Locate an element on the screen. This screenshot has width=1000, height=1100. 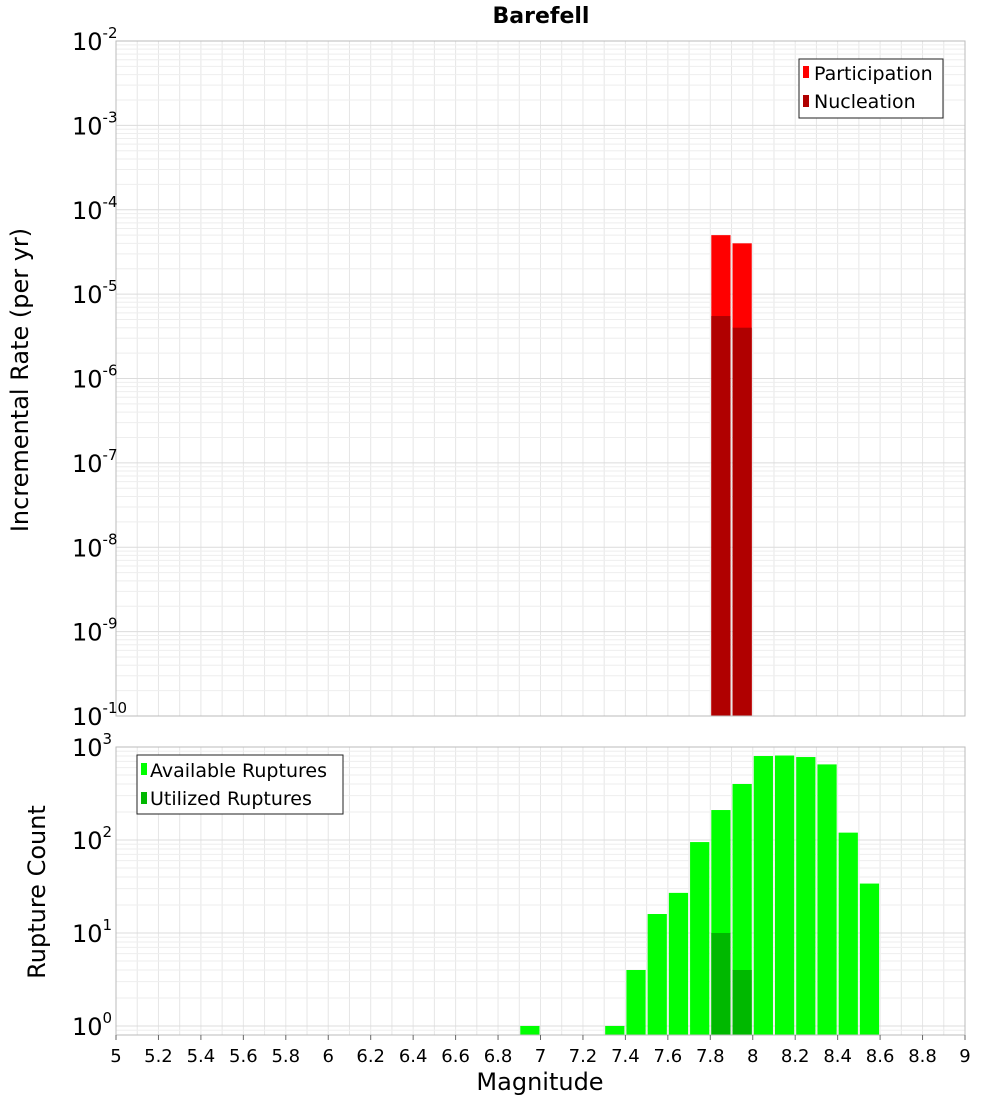
rate-y-ticks: 10⁻² 10⁻³ 10⁻⁴ 10⁻⁵ 10⁻⁶ 10⁻⁷ 10⁻⁸ 10⁻⁹ 10⁻¹⁰ is located at coordinates (99, 377).